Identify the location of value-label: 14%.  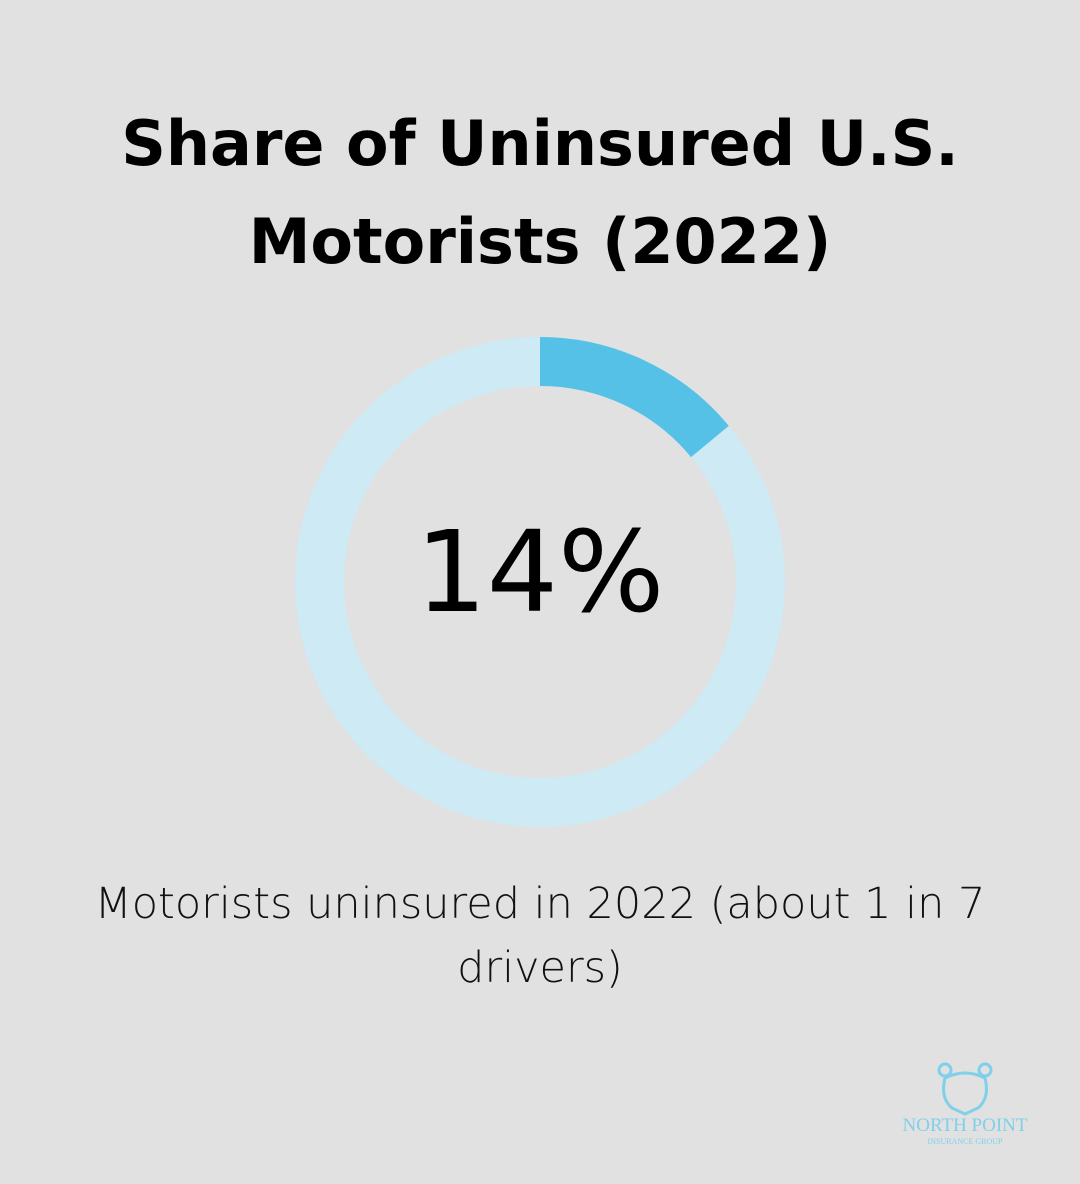
(540, 573).